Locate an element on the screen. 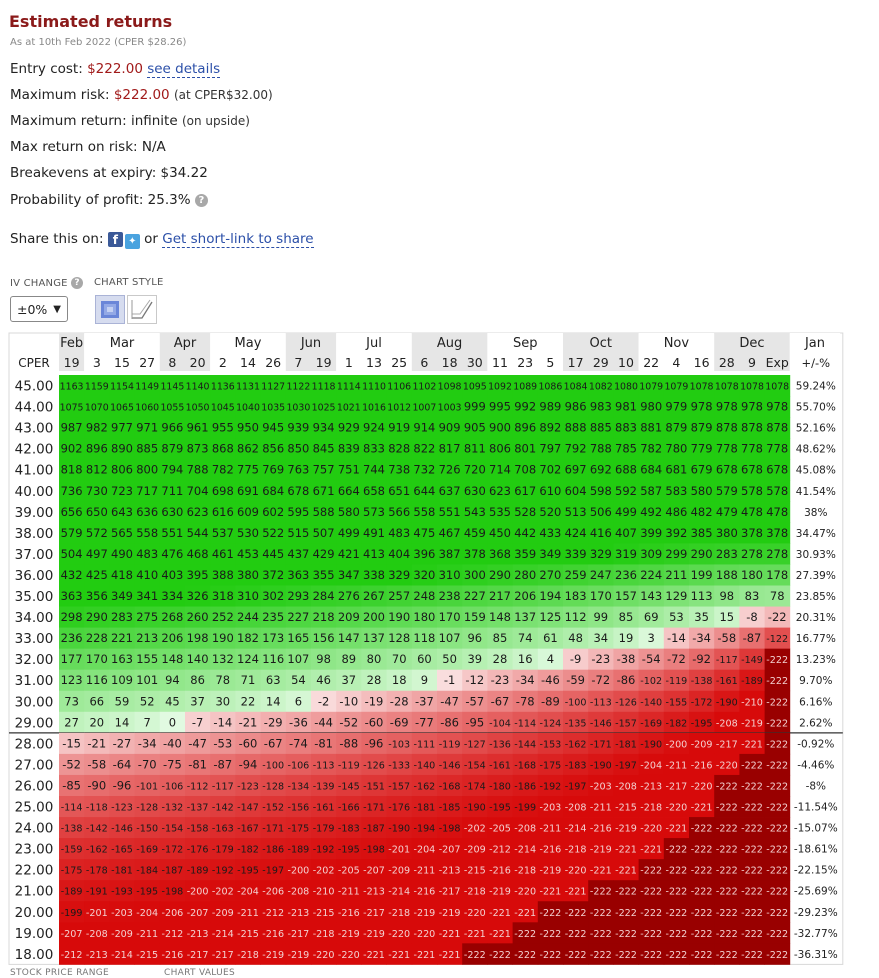 The width and height of the screenshot is (879, 978). cell-value: -213 is located at coordinates (651, 786).